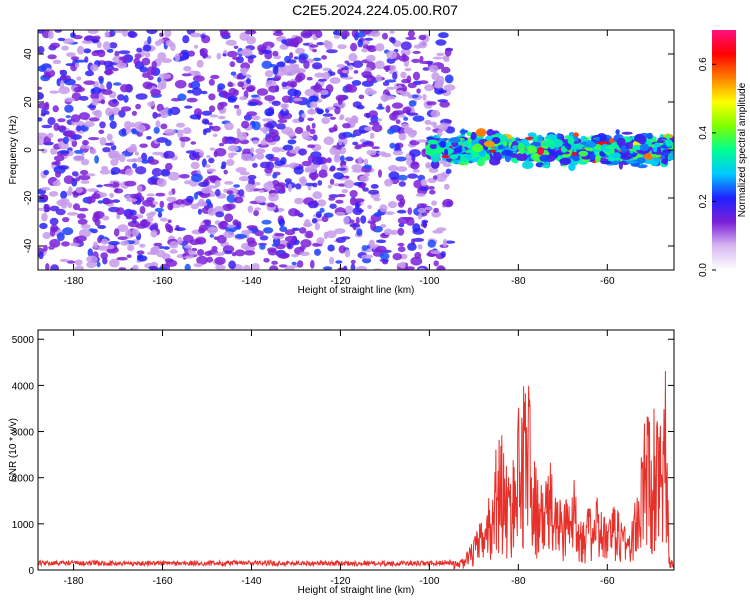 The image size is (750, 600). Describe the element at coordinates (518, 581) in the screenshot. I see `x-tick-label: -80` at that location.